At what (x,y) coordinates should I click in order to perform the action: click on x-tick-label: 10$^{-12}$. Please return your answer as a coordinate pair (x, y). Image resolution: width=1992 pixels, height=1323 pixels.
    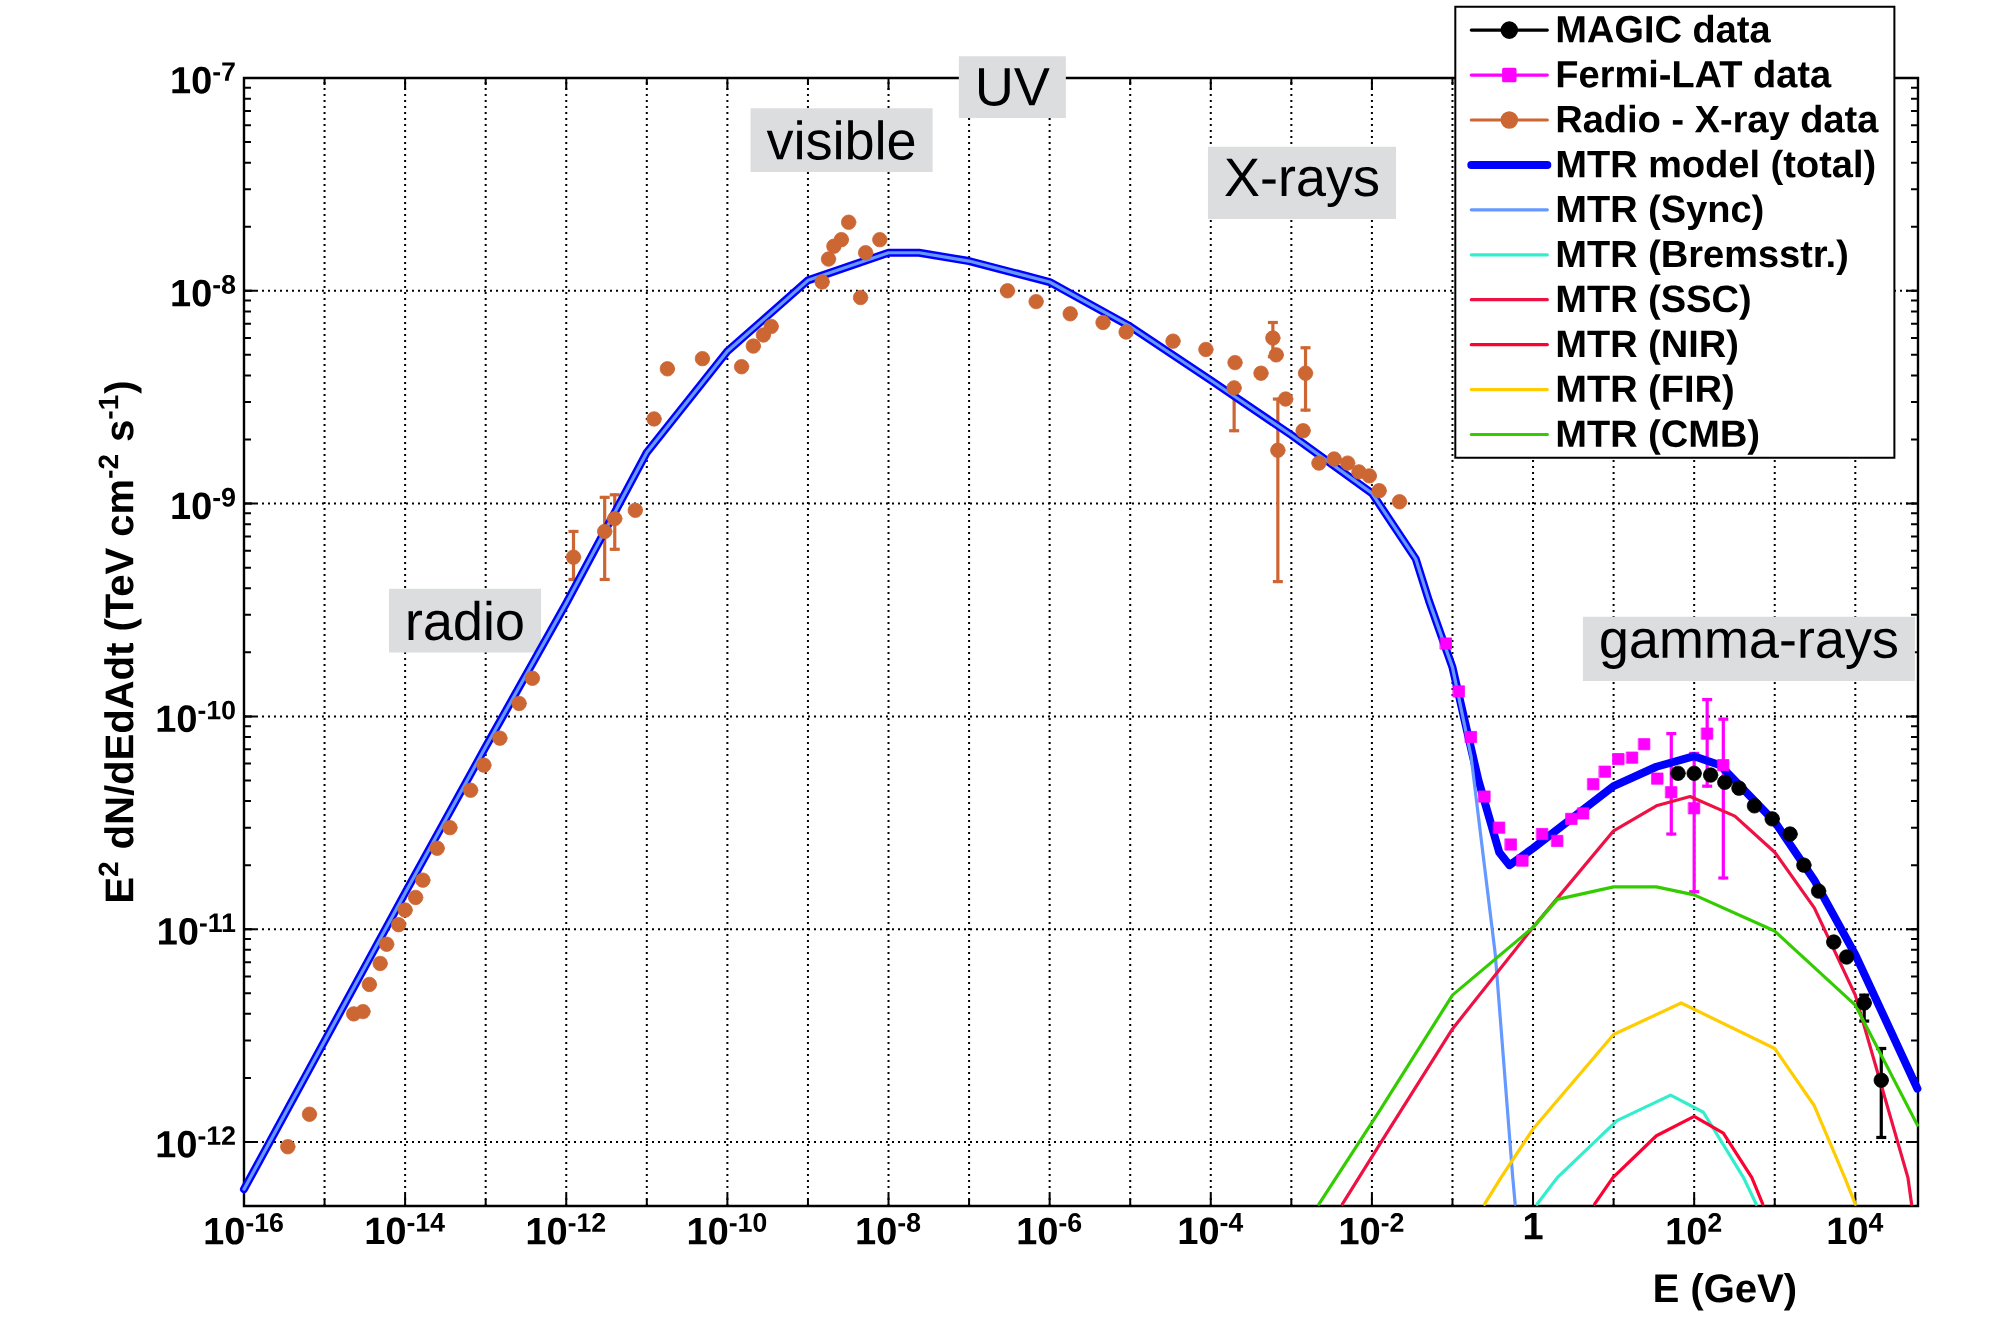
    Looking at the image, I should click on (566, 1229).